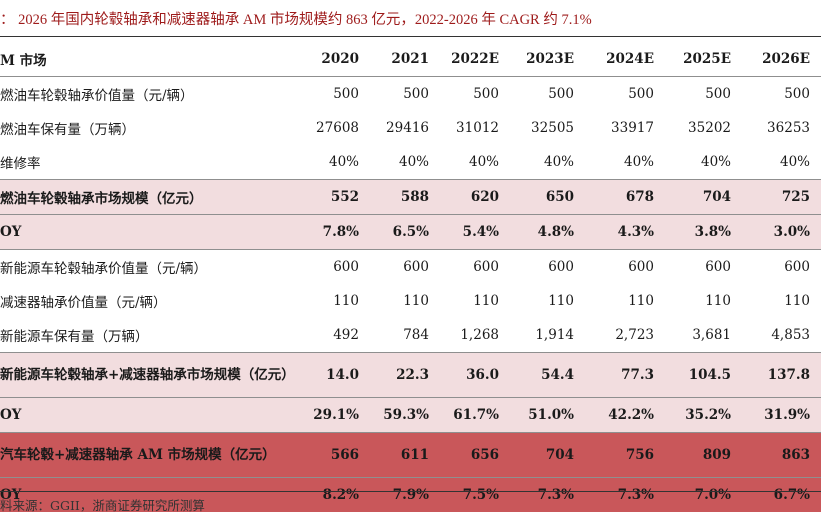 This screenshot has height=516, width=821. I want to click on row-label: 新能源车保有量（万辆）, so click(74, 337).